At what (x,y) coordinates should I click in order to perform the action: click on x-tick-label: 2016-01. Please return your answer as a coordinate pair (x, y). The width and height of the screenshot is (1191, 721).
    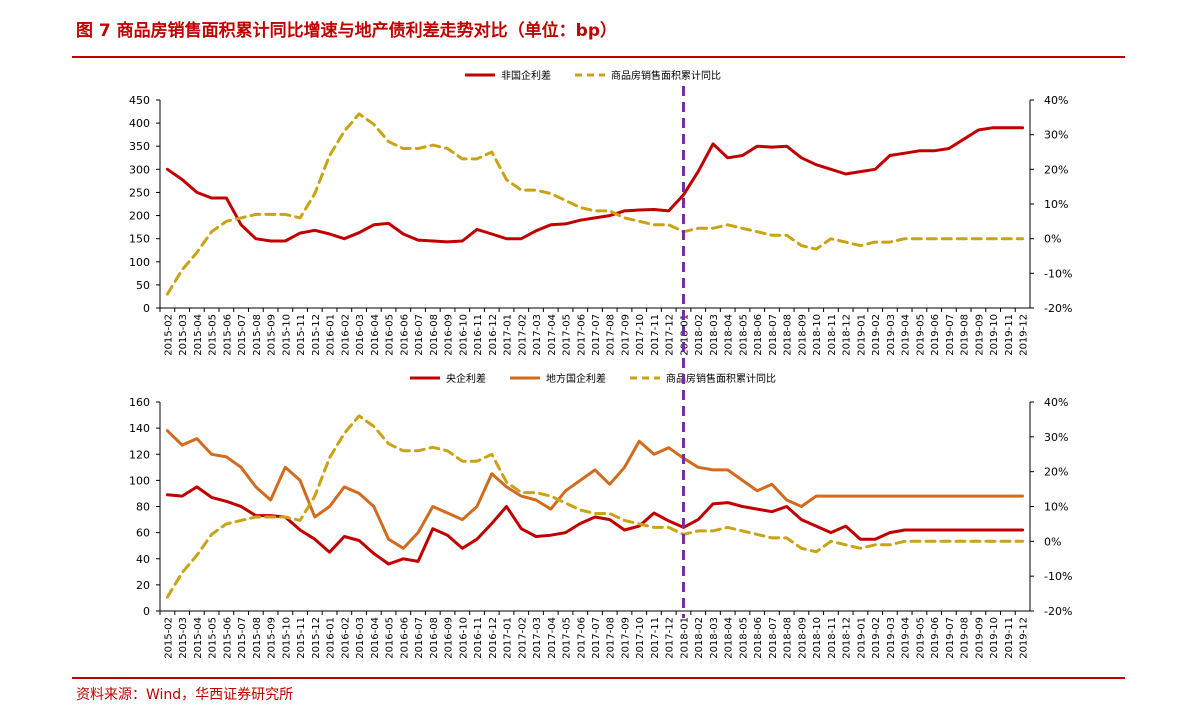
    Looking at the image, I should click on (331, 638).